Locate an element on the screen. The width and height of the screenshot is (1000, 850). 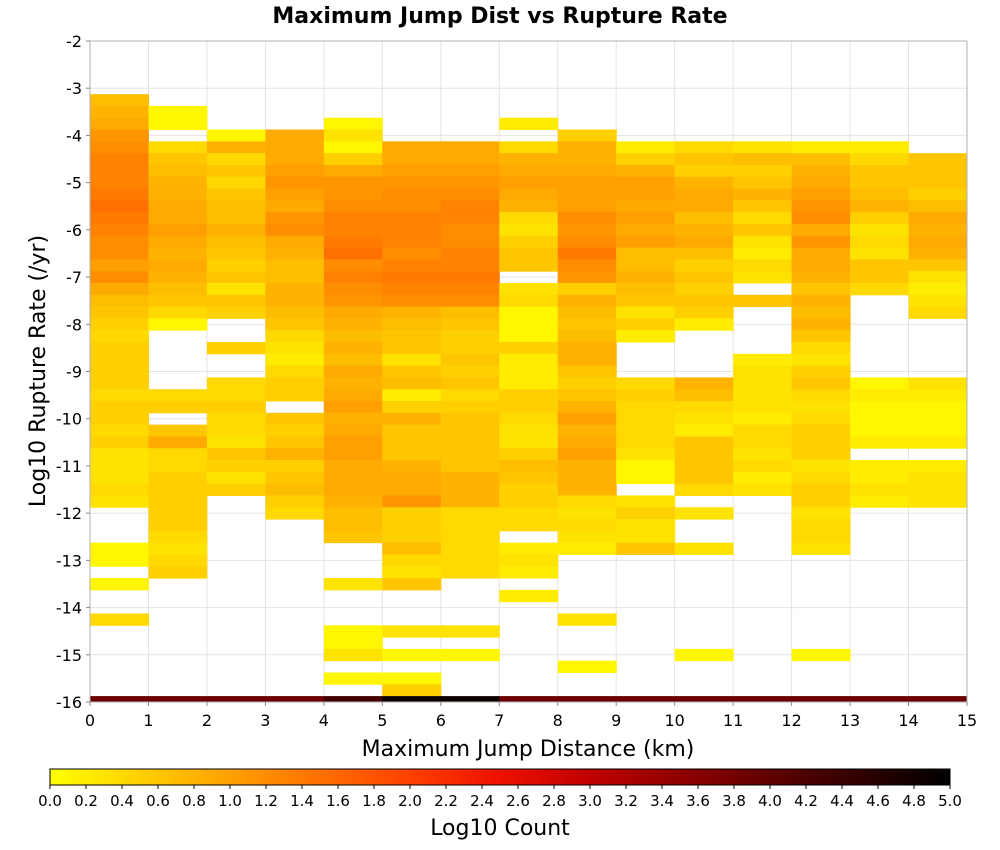
x-tick-label: 14 is located at coordinates (908, 720).